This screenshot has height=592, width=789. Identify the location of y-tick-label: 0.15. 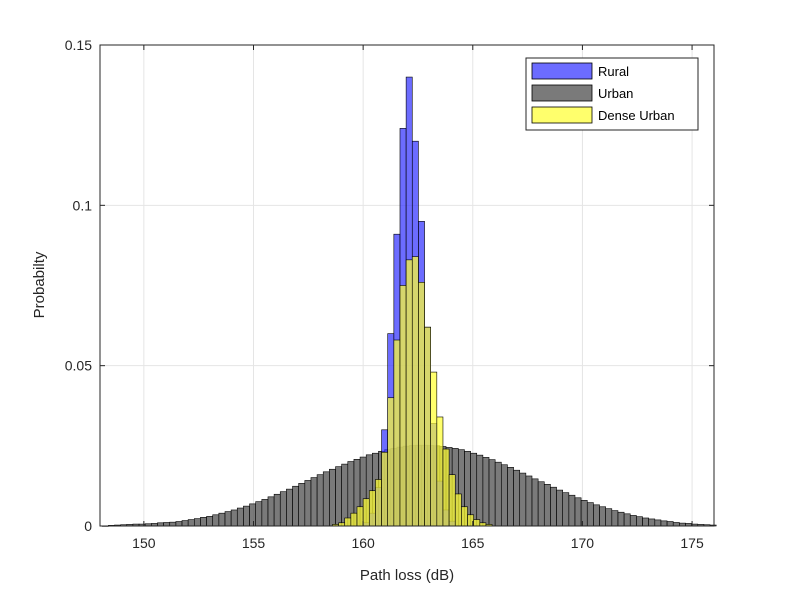
(78, 45).